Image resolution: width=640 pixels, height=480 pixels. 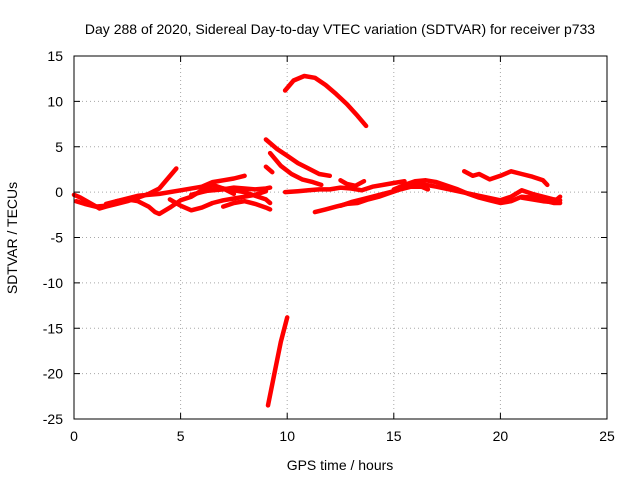 I want to click on x-tick-label: 25, so click(x=607, y=436).